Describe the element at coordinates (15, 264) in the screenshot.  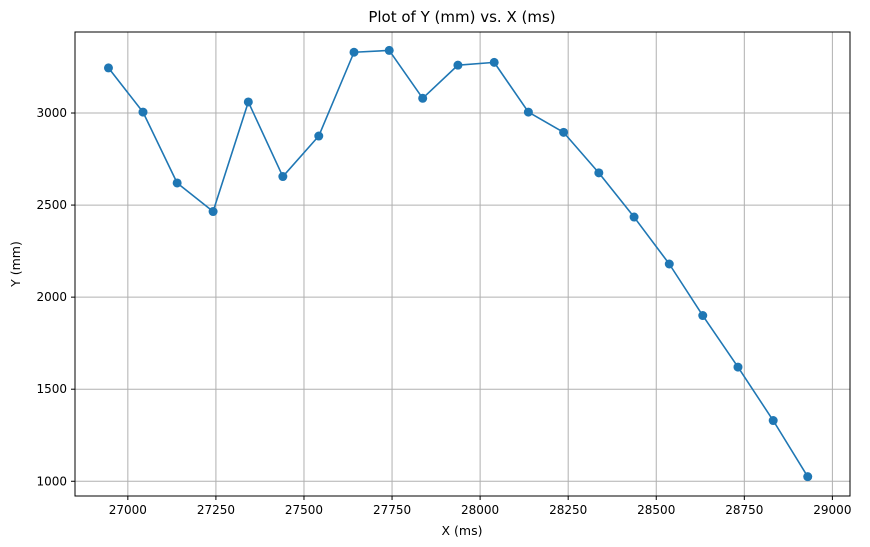
I see `y-axis-label: Y (mm)` at that location.